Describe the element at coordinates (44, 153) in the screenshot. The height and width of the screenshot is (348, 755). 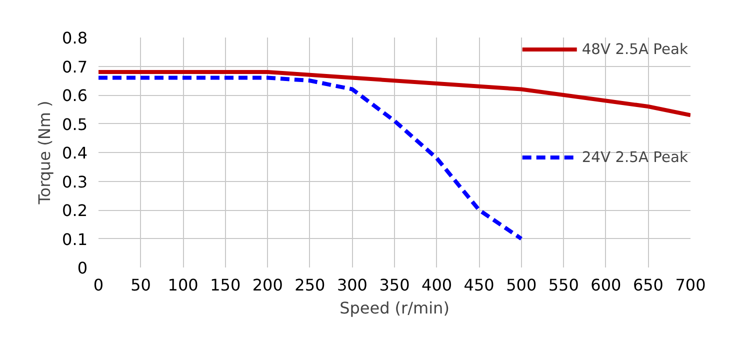
I see `y-axis-title: Torque (Nm )` at that location.